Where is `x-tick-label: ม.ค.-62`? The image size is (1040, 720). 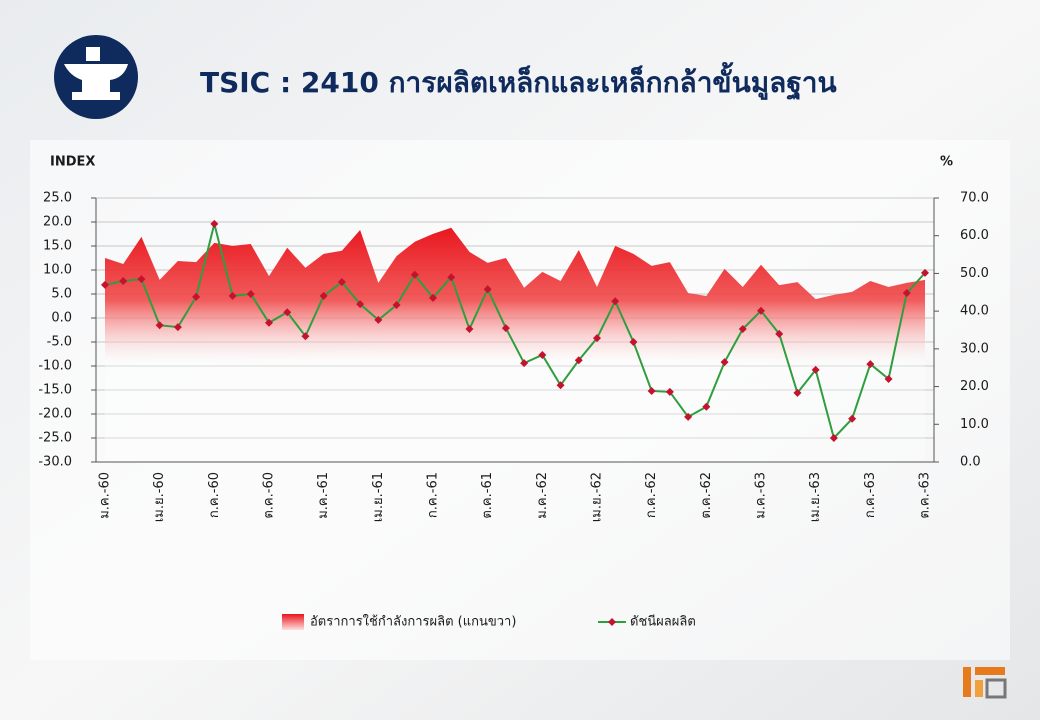 x-tick-label: ม.ค.-62 is located at coordinates (542, 495).